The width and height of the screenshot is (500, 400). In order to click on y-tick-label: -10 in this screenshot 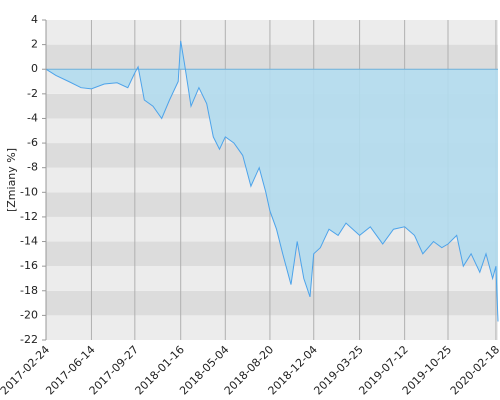, I will do `click(29, 191)`.